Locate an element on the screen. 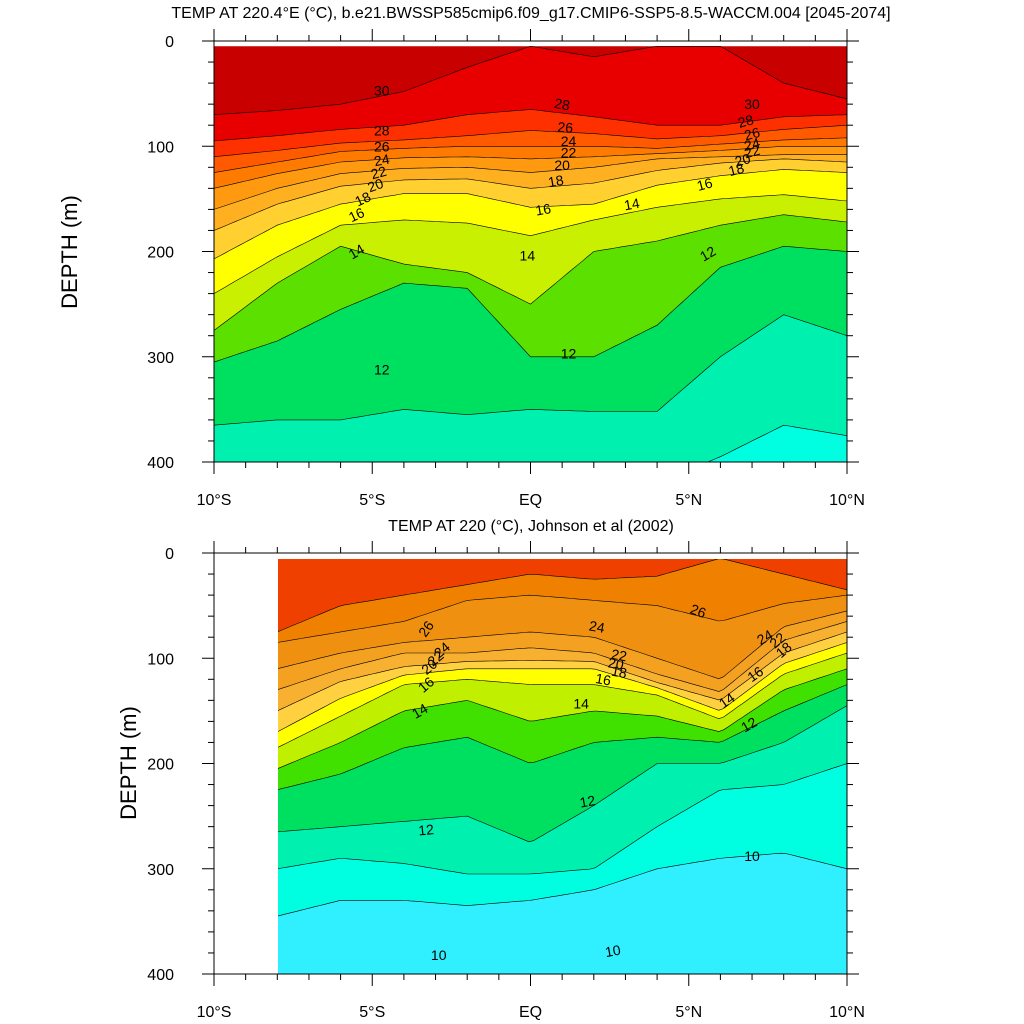  x-tick-label: 10°S is located at coordinates (214, 500).